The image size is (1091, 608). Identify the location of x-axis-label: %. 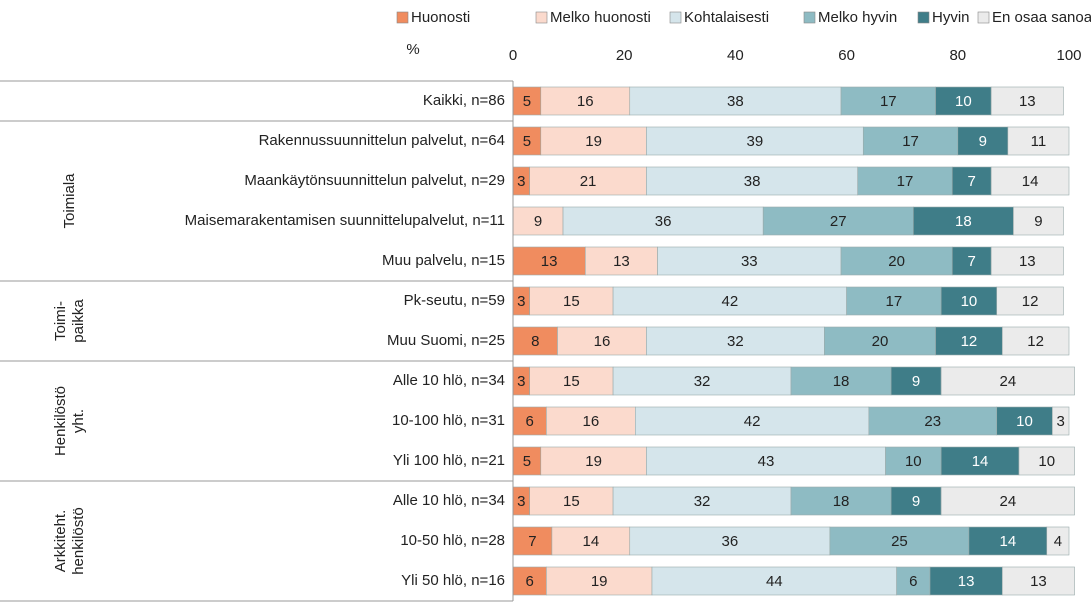
(412, 49).